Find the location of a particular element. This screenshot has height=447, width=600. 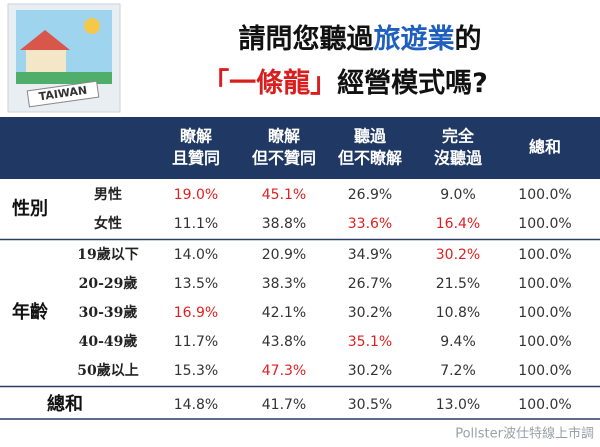

cell: 16.9% is located at coordinates (196, 313).